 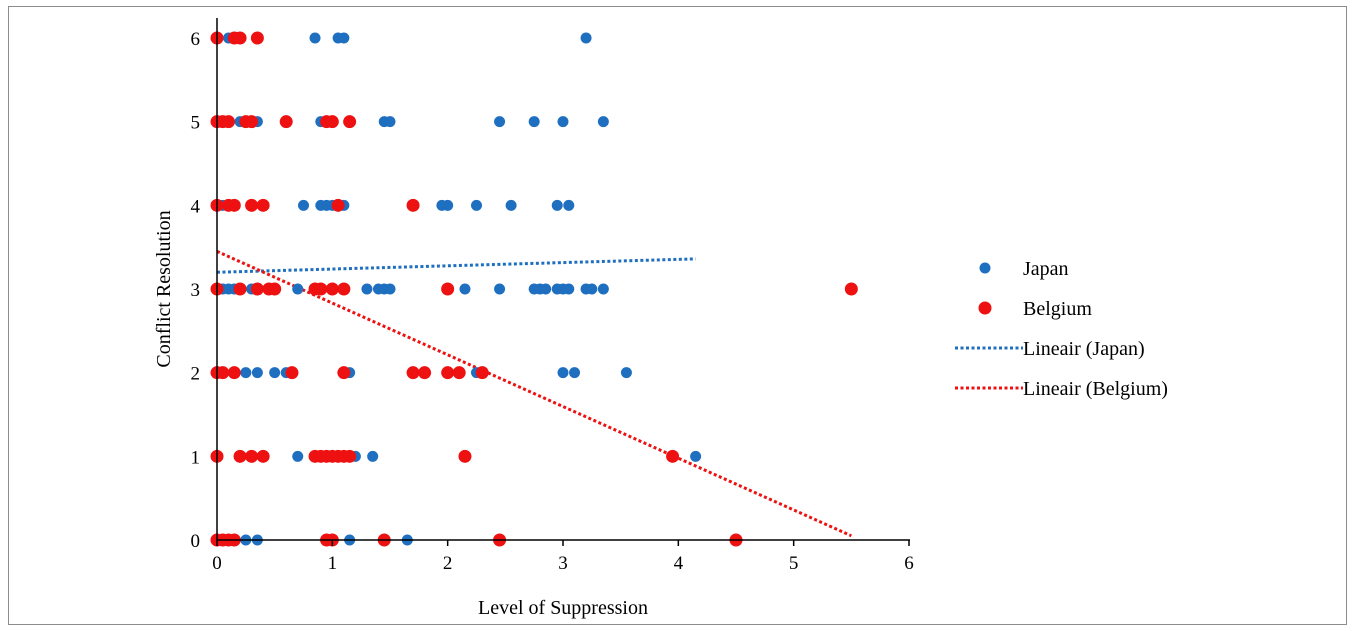 I want to click on legend-marker-japan, so click(x=985, y=268).